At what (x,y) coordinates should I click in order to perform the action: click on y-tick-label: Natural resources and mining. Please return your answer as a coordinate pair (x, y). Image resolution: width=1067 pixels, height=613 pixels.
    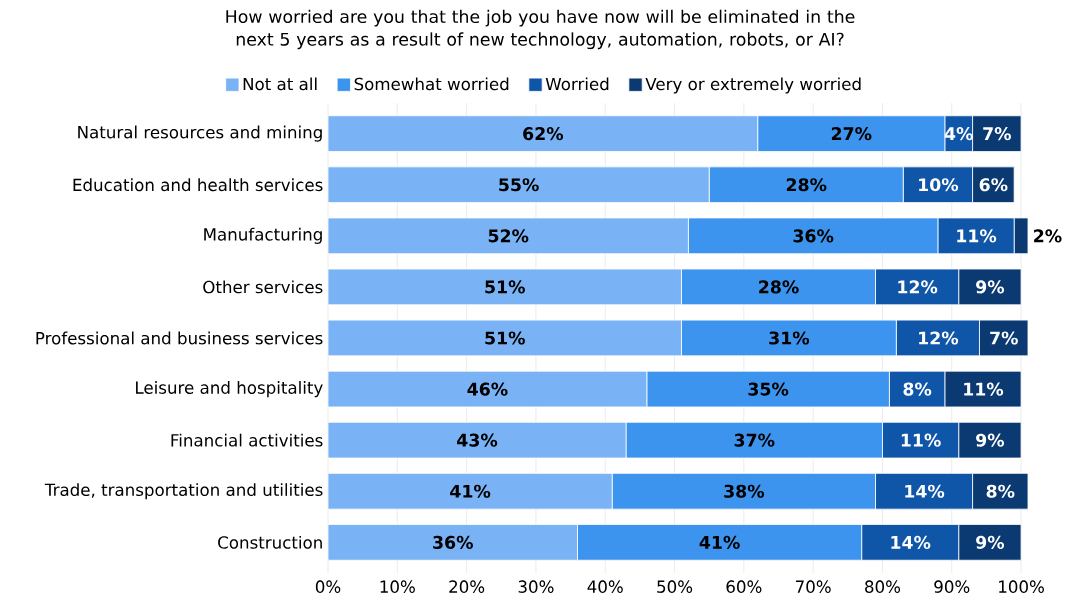
    Looking at the image, I should click on (200, 133).